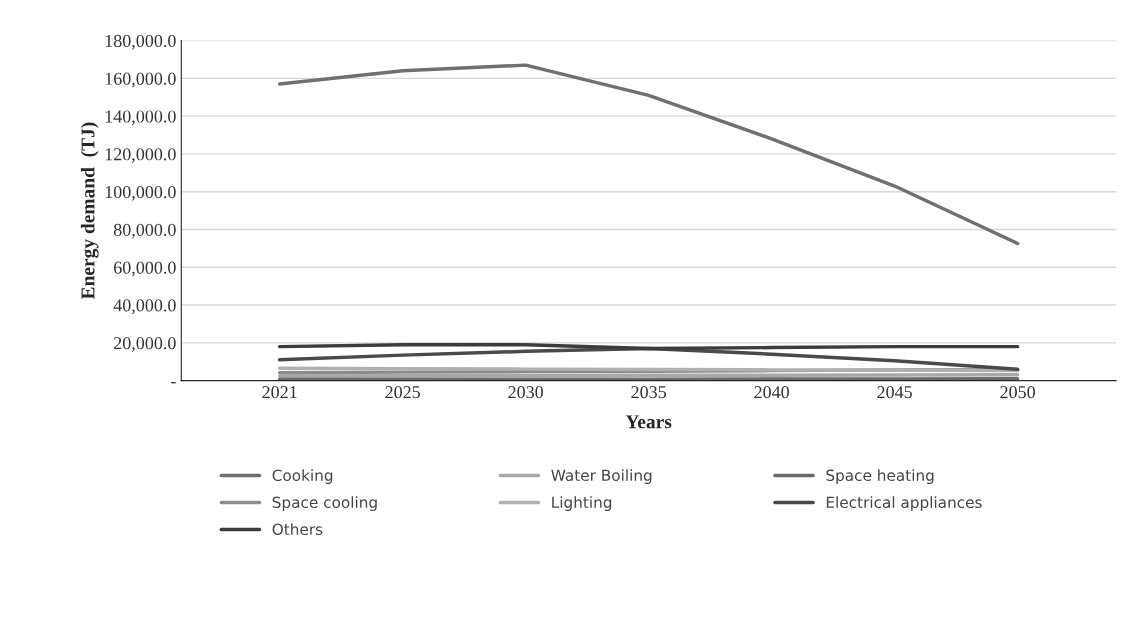 Image resolution: width=1133 pixels, height=624 pixels. What do you see at coordinates (880, 476) in the screenshot?
I see `legend-label: Space heating` at bounding box center [880, 476].